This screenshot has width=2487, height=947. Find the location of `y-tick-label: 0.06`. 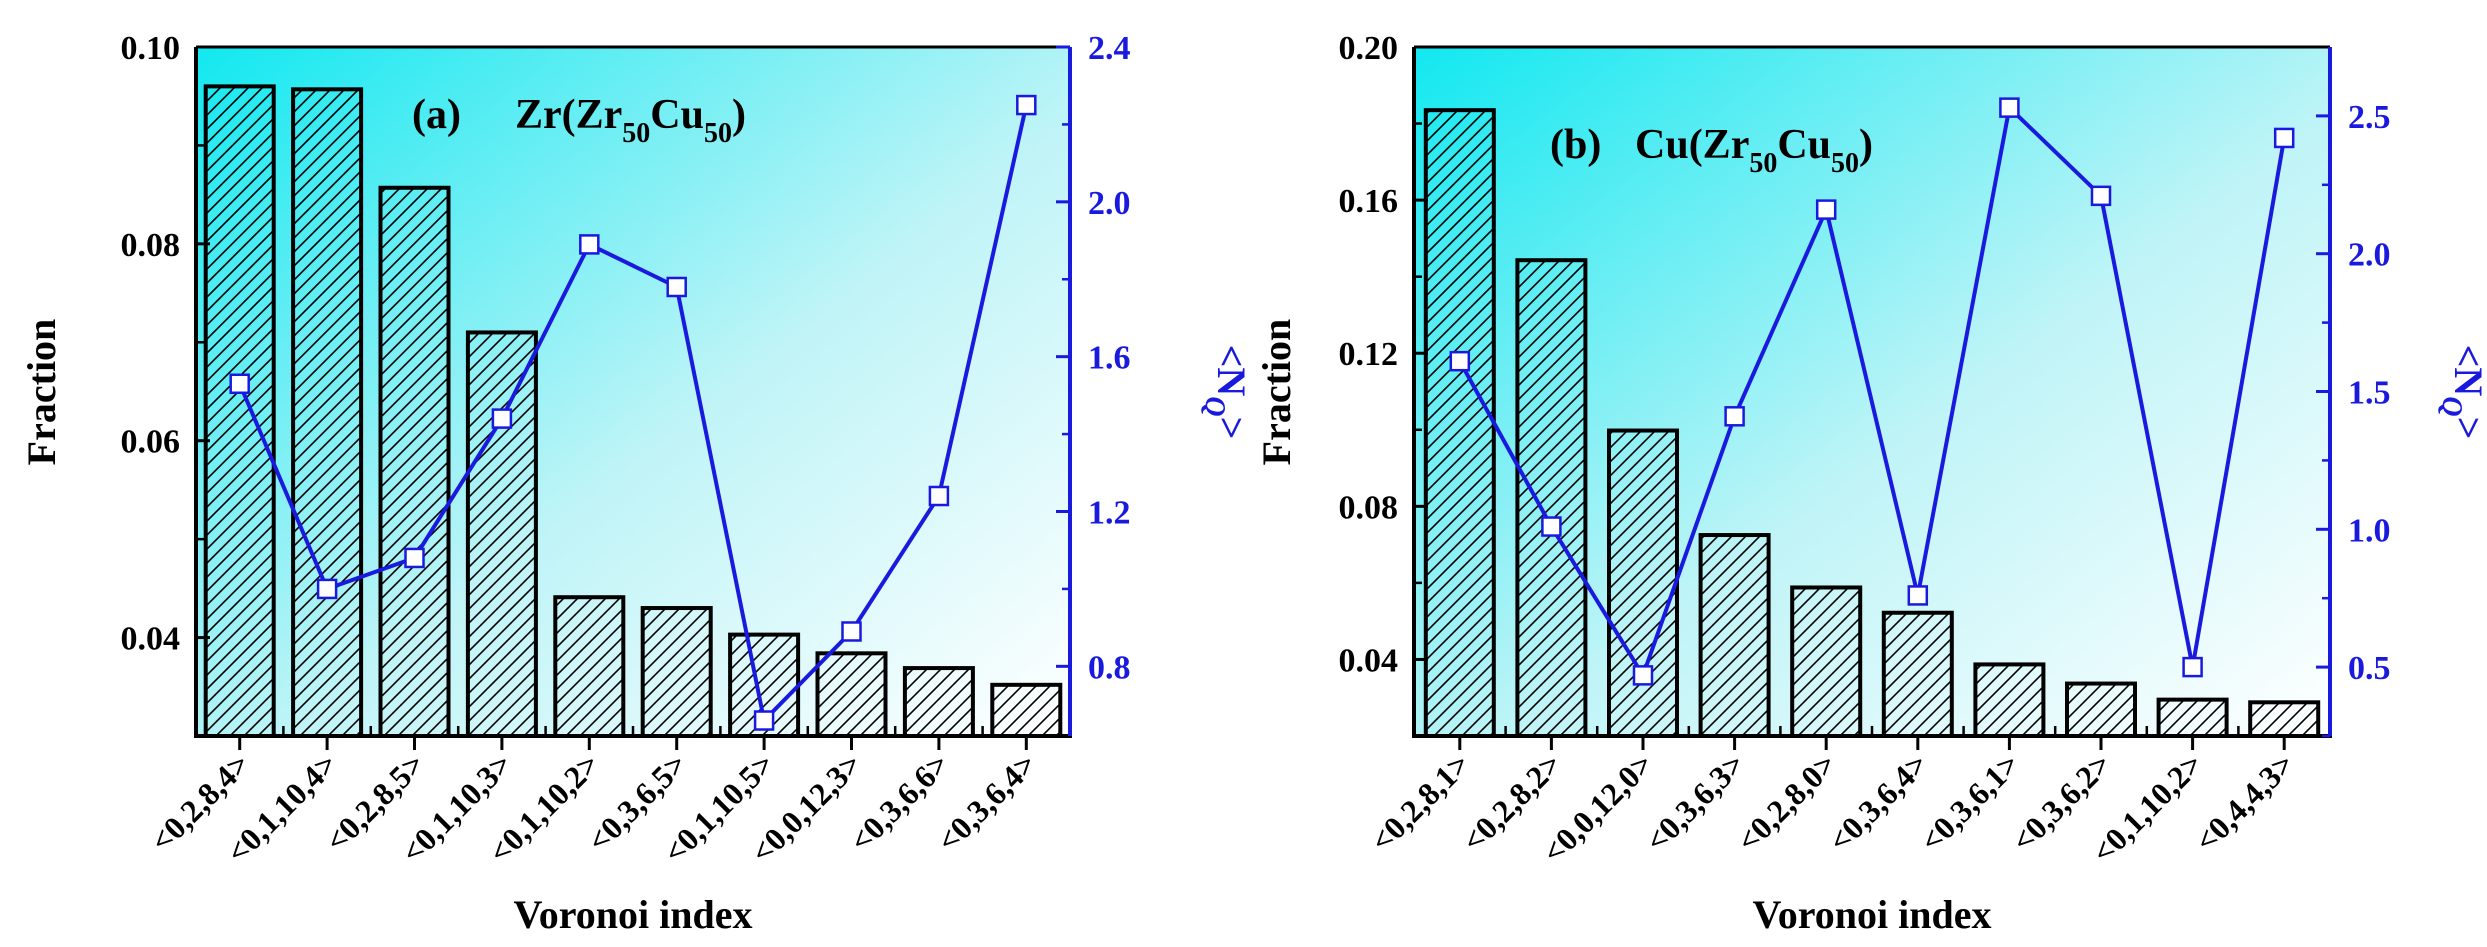

y-tick-label: 0.06 is located at coordinates (151, 442).